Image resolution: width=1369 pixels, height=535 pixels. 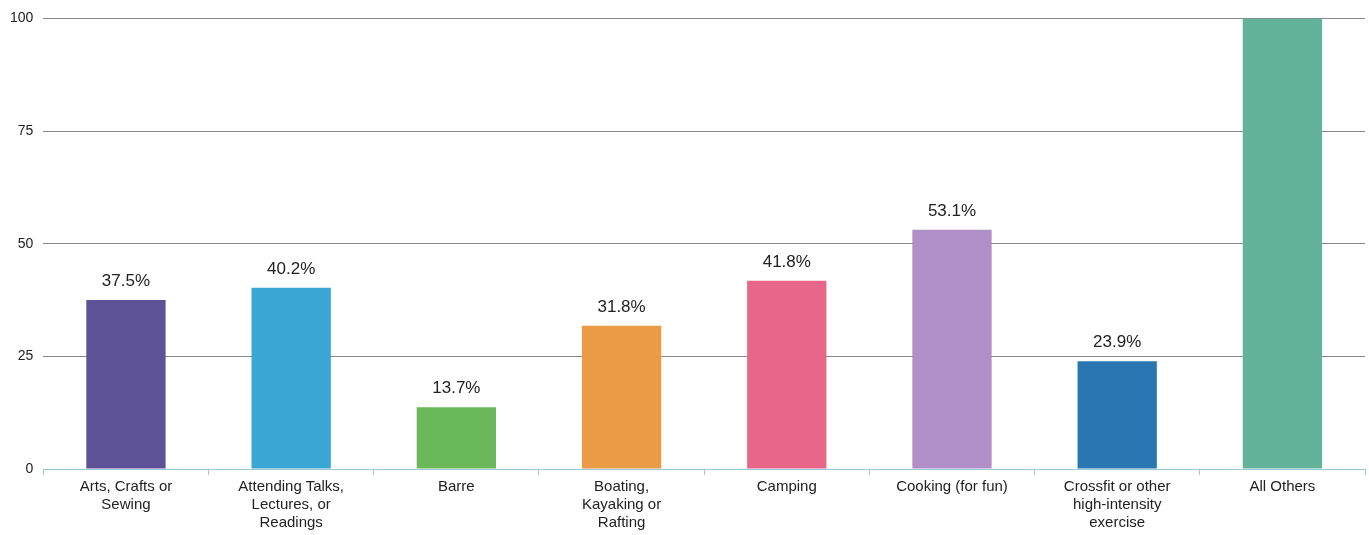 I want to click on x-tick-label: Barre, so click(x=456, y=486).